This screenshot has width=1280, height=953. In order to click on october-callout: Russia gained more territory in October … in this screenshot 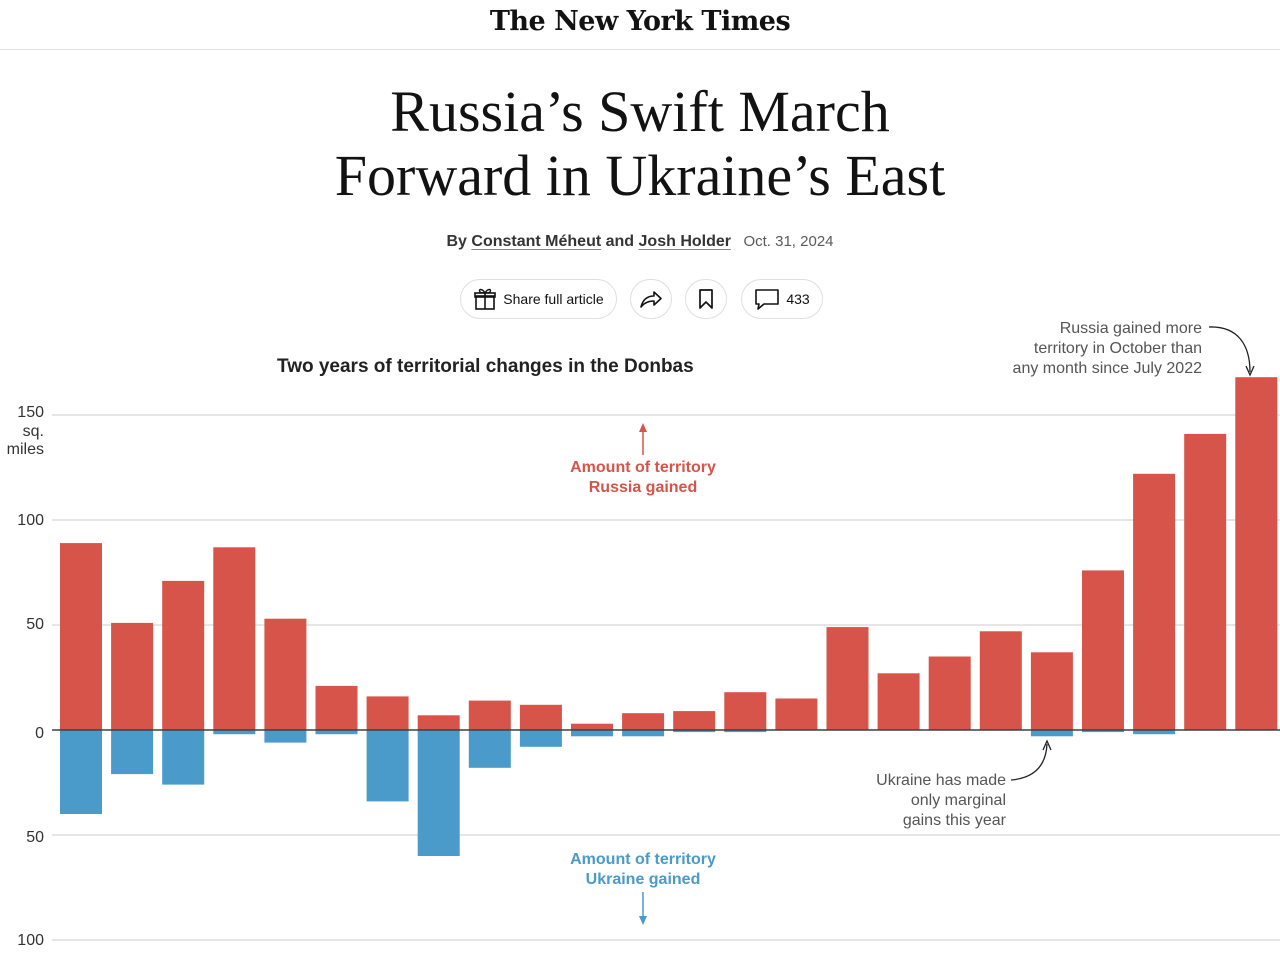, I will do `click(1082, 349)`.